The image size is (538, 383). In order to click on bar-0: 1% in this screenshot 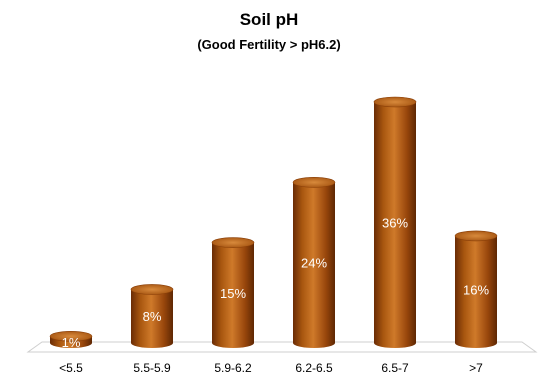, I will do `click(71, 340)`.